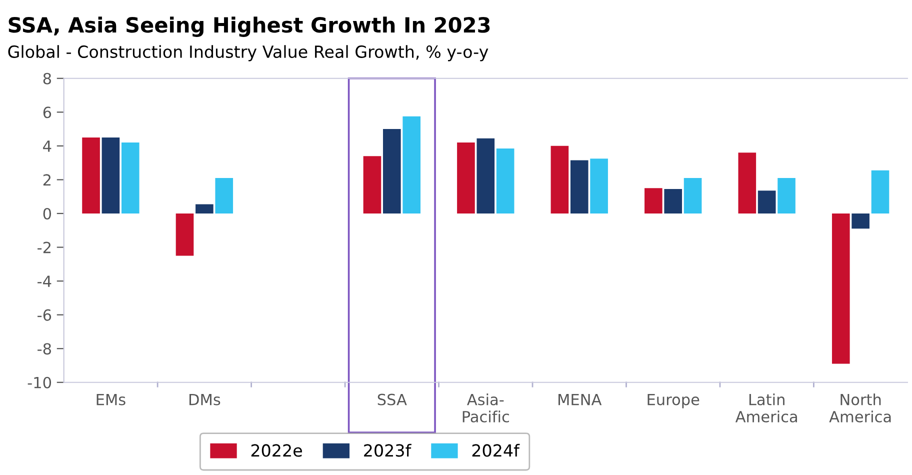 Image resolution: width=912 pixels, height=475 pixels. I want to click on x-tick-label: North America, so click(860, 407).